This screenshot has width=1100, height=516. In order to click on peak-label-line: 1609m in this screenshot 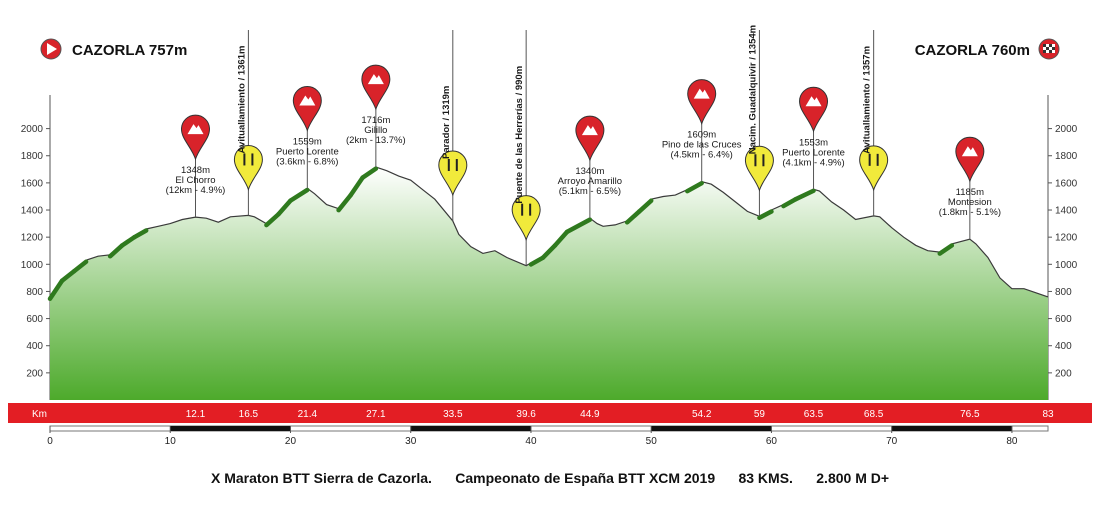, I will do `click(701, 135)`.